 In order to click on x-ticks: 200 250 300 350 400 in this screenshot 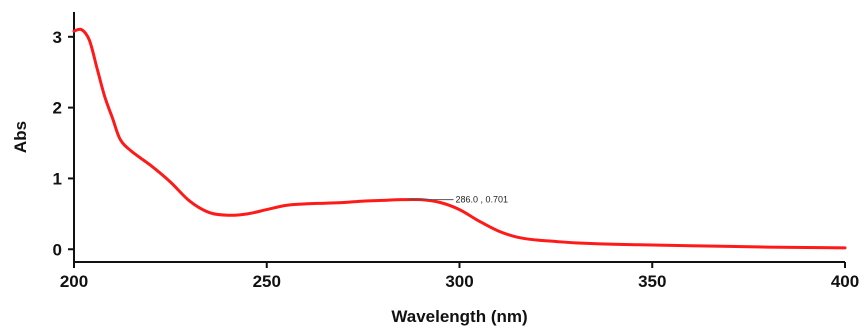, I will do `click(459, 276)`.